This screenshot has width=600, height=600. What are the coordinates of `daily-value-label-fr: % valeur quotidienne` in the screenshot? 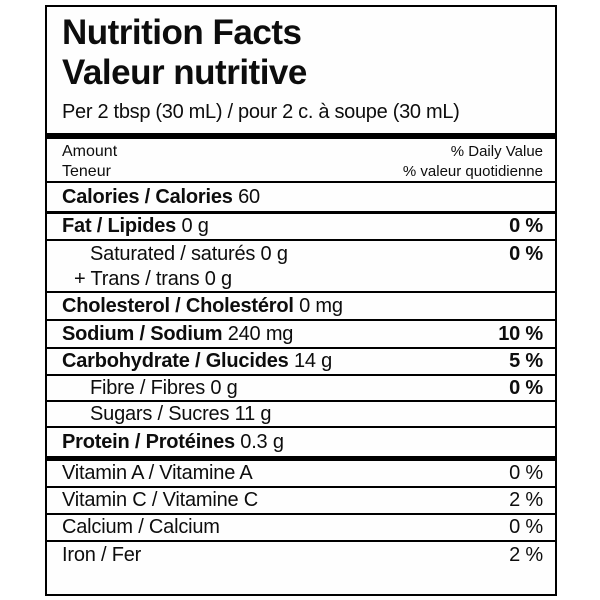 It's located at (472, 171).